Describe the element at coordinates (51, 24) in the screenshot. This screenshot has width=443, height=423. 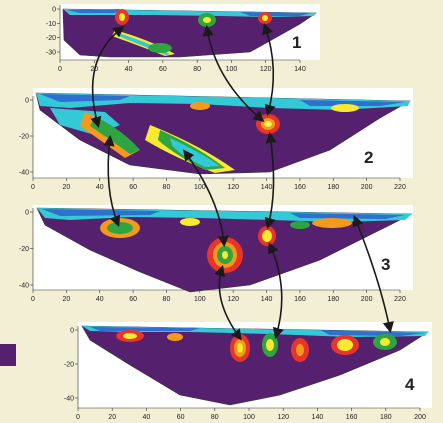
I see `y-tick-label: -10` at that location.